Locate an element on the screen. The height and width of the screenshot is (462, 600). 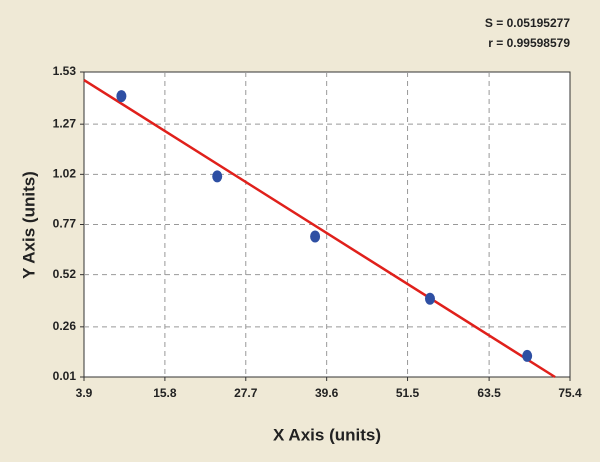
y-tick-label: 0.52 is located at coordinates (65, 274).